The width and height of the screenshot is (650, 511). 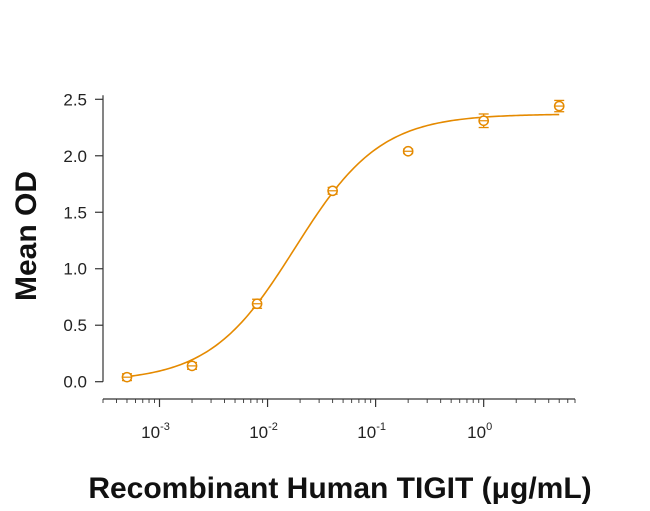 I want to click on x-tick-label: 10⁻¹, so click(x=371, y=431).